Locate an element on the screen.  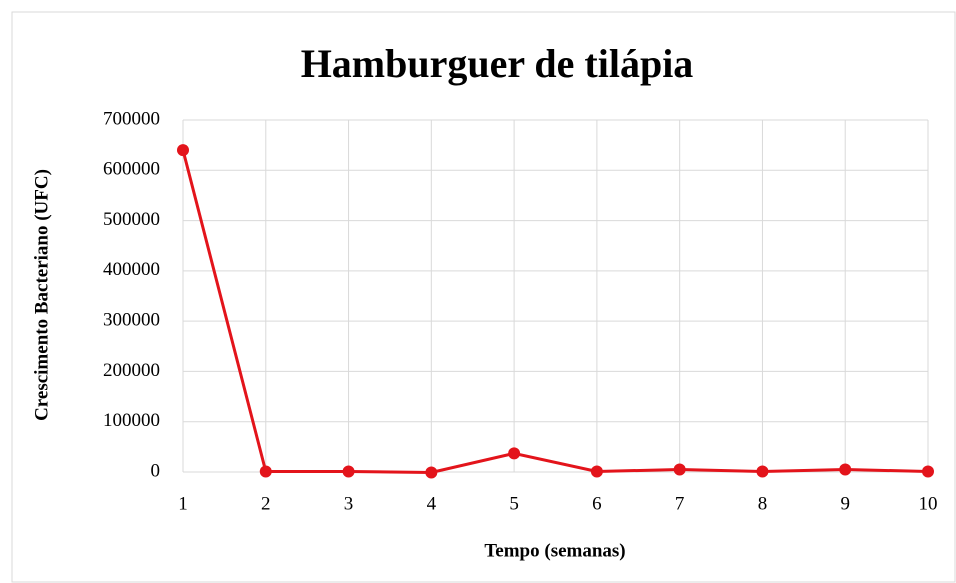
y-tick-label: 500000 is located at coordinates (131, 219).